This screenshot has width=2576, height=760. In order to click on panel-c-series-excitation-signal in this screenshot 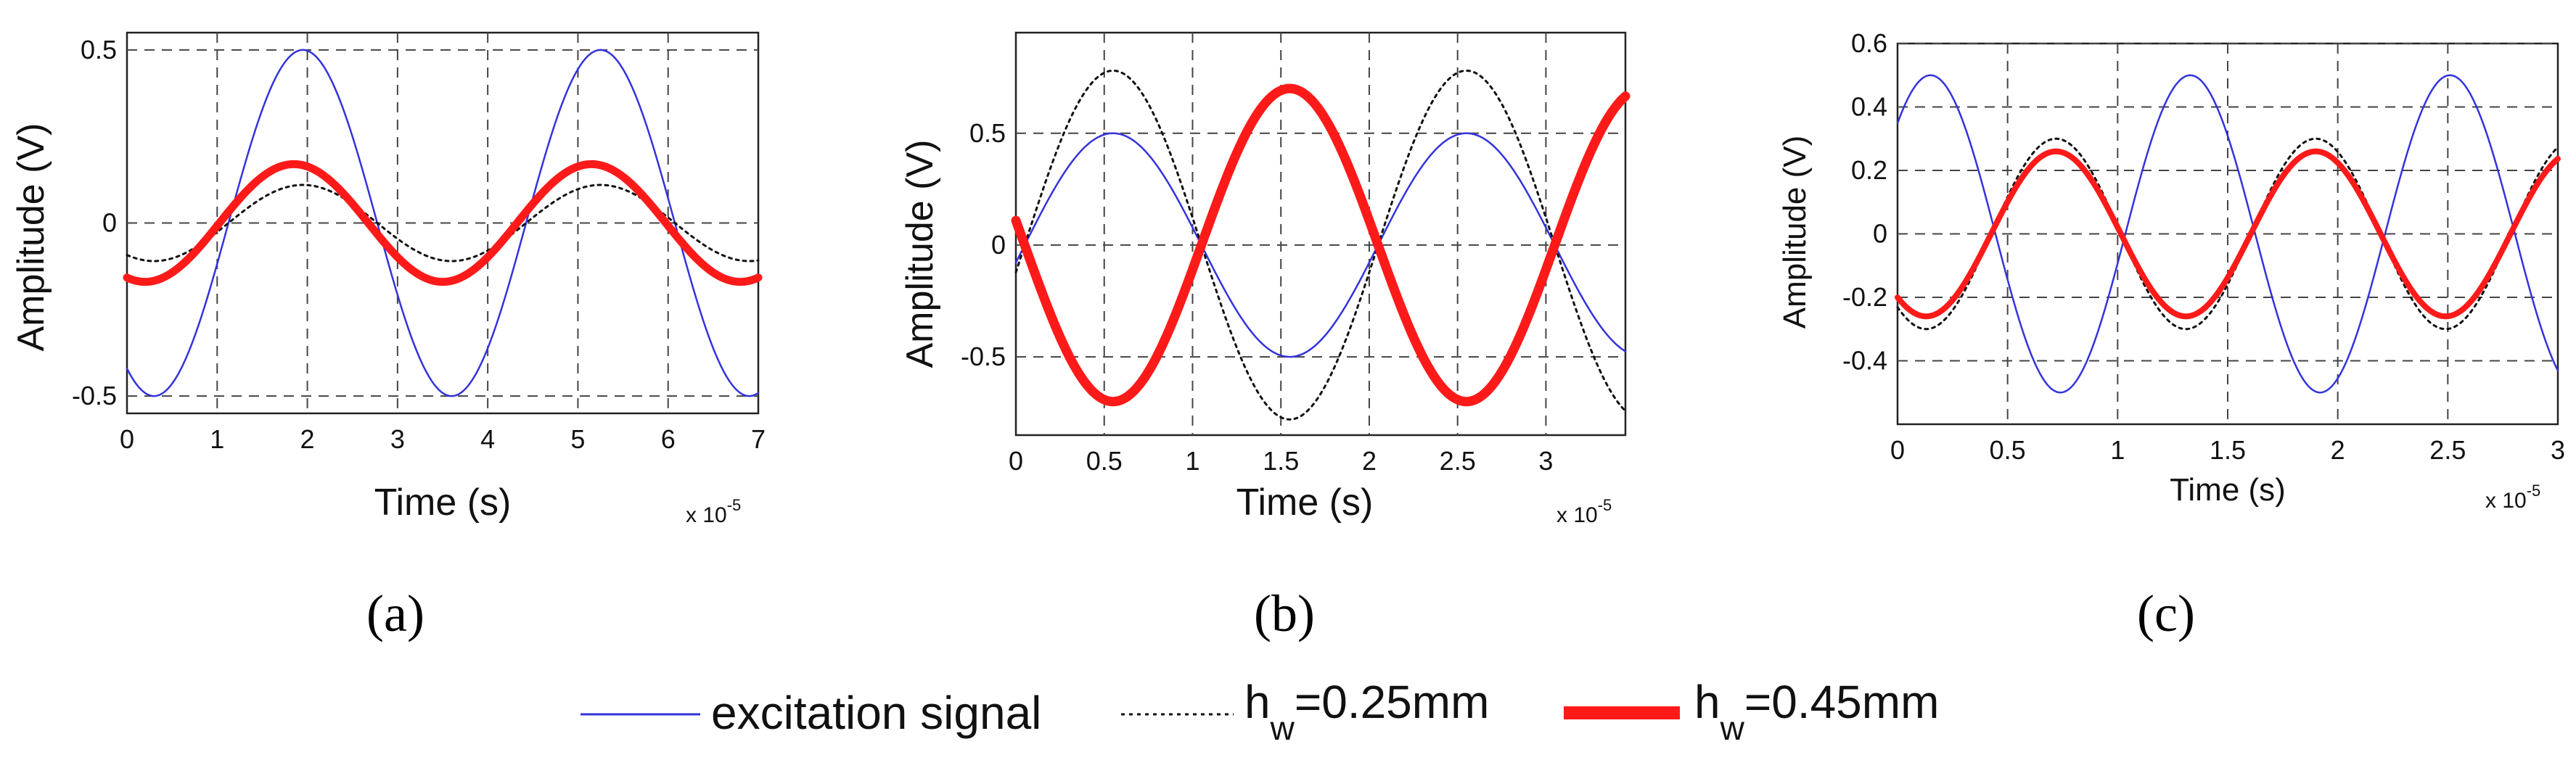, I will do `click(2227, 234)`.